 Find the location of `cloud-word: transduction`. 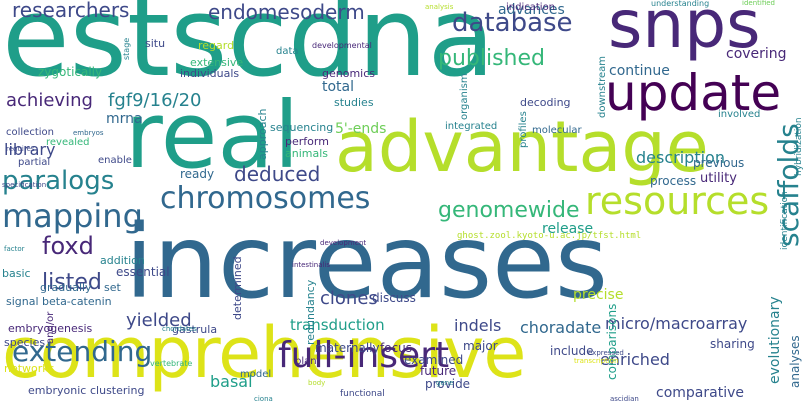

cloud-word: transduction is located at coordinates (337, 325).